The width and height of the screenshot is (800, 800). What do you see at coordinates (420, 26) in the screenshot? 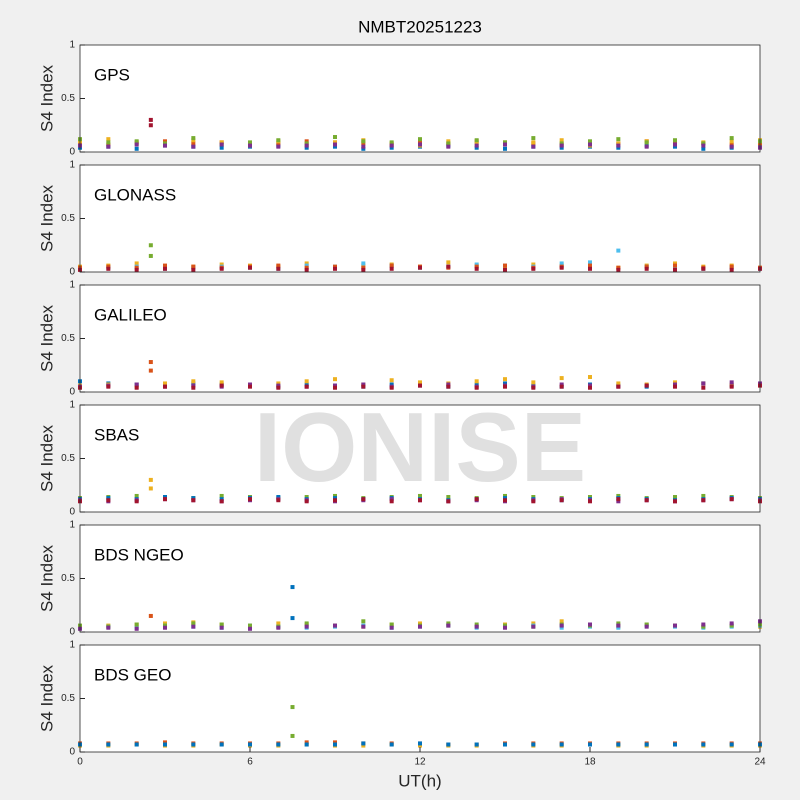
I see `chart-title: NMBT20251223` at bounding box center [420, 26].